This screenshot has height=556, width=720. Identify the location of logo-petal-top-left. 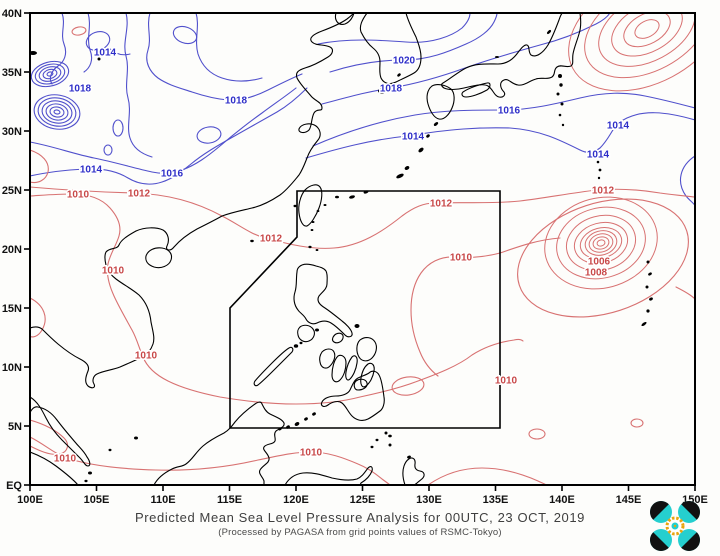
(661, 512).